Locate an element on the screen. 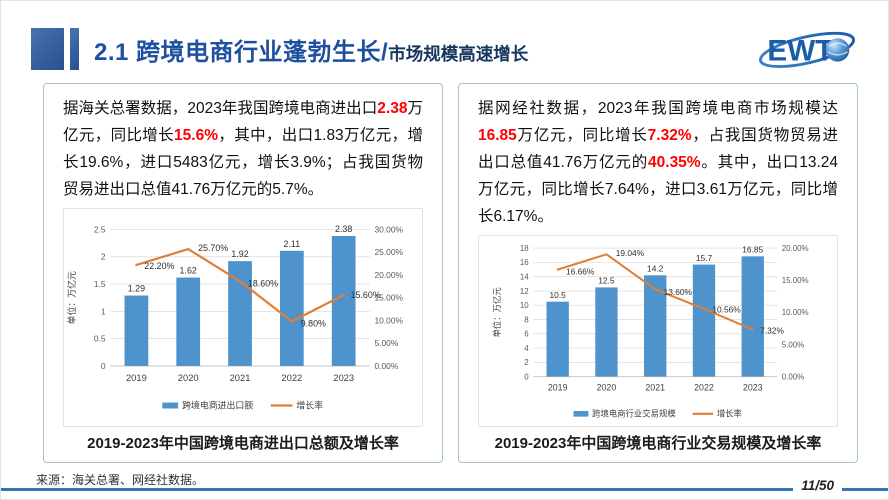 The width and height of the screenshot is (889, 500). svg-text: 16.85 is located at coordinates (752, 250).